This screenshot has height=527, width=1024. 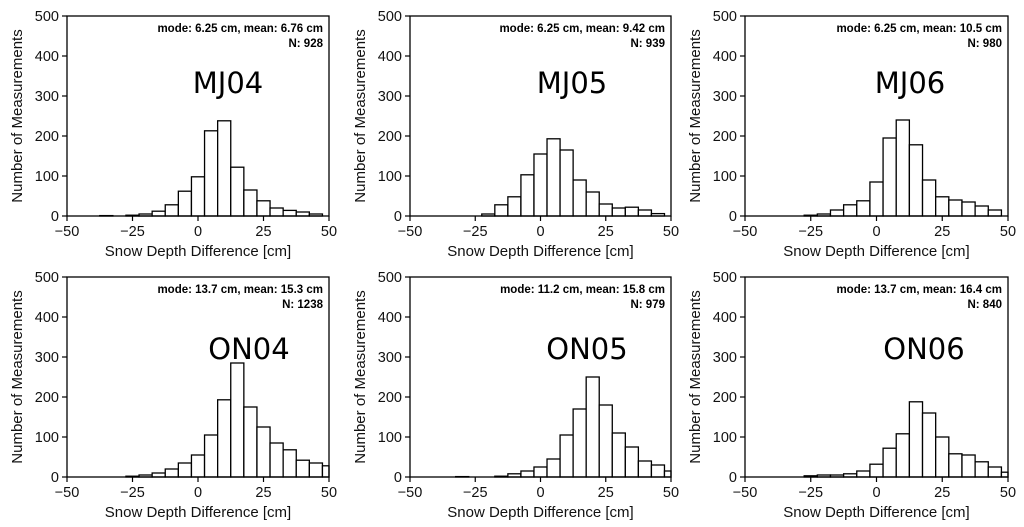 I want to click on stats-count: N: 840, so click(x=984, y=305).